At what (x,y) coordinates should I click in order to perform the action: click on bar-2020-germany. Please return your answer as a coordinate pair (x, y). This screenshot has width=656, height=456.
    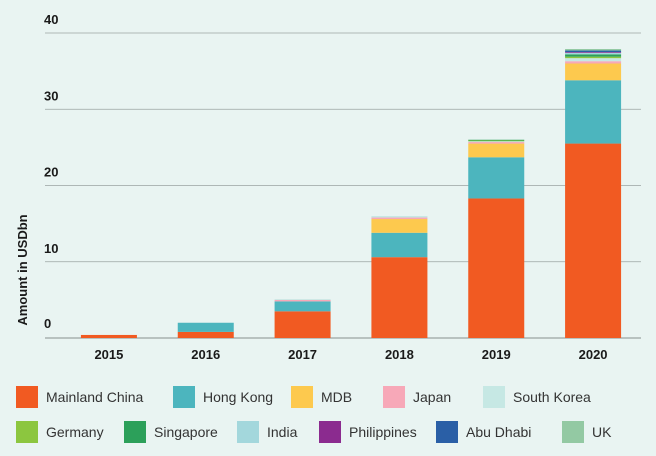
    Looking at the image, I should click on (593, 57).